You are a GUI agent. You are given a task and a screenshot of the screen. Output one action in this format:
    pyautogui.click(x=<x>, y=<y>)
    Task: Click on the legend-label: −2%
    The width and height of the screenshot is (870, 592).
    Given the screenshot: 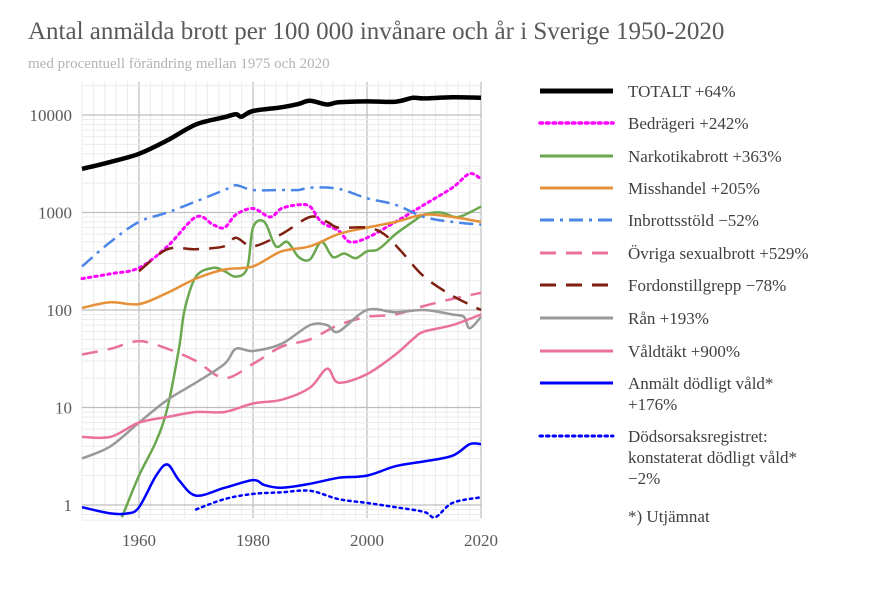 What is the action you would take?
    pyautogui.click(x=644, y=478)
    